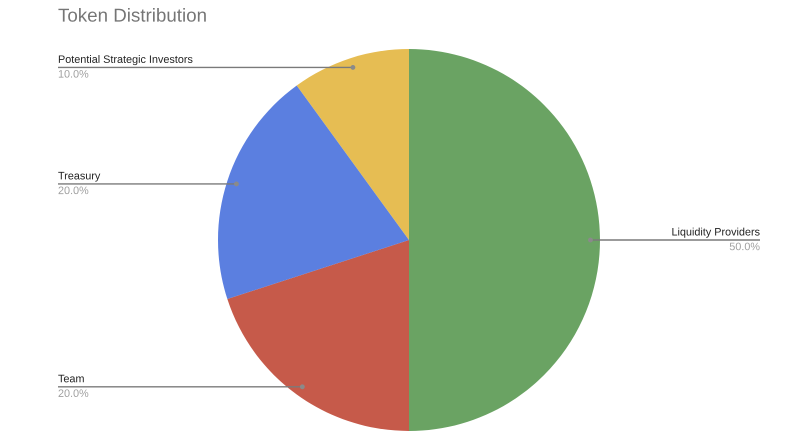  What do you see at coordinates (745, 246) in the screenshot?
I see `data-label: 50.0%` at bounding box center [745, 246].